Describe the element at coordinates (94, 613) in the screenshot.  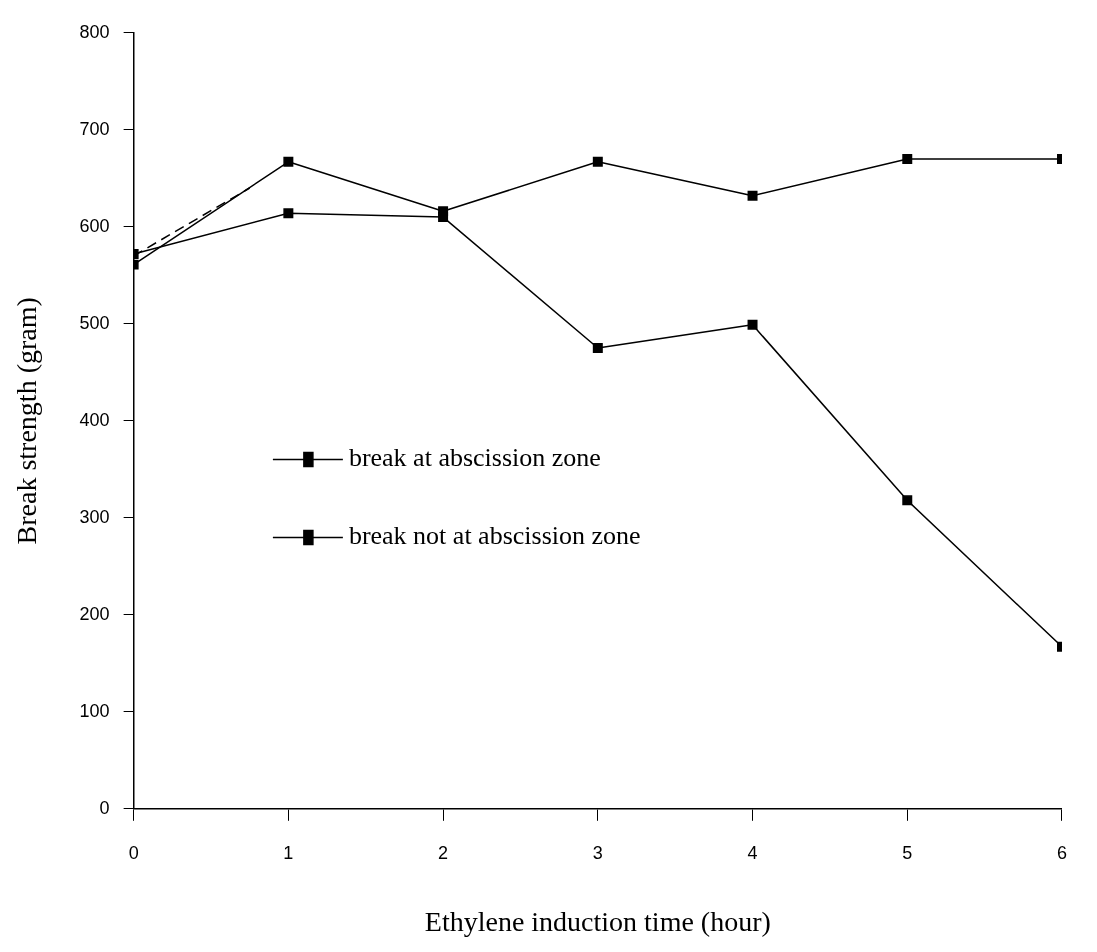
I see `y-tick-label: 200` at that location.